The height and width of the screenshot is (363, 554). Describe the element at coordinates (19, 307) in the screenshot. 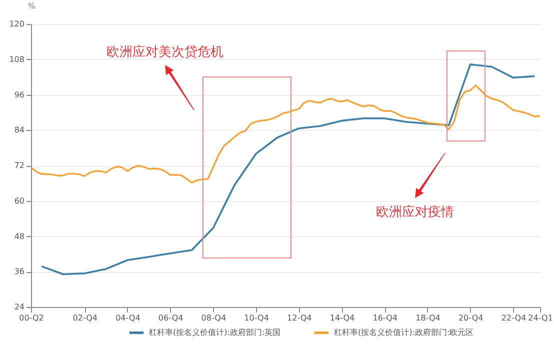

I see `y-tick-label: 24` at that location.